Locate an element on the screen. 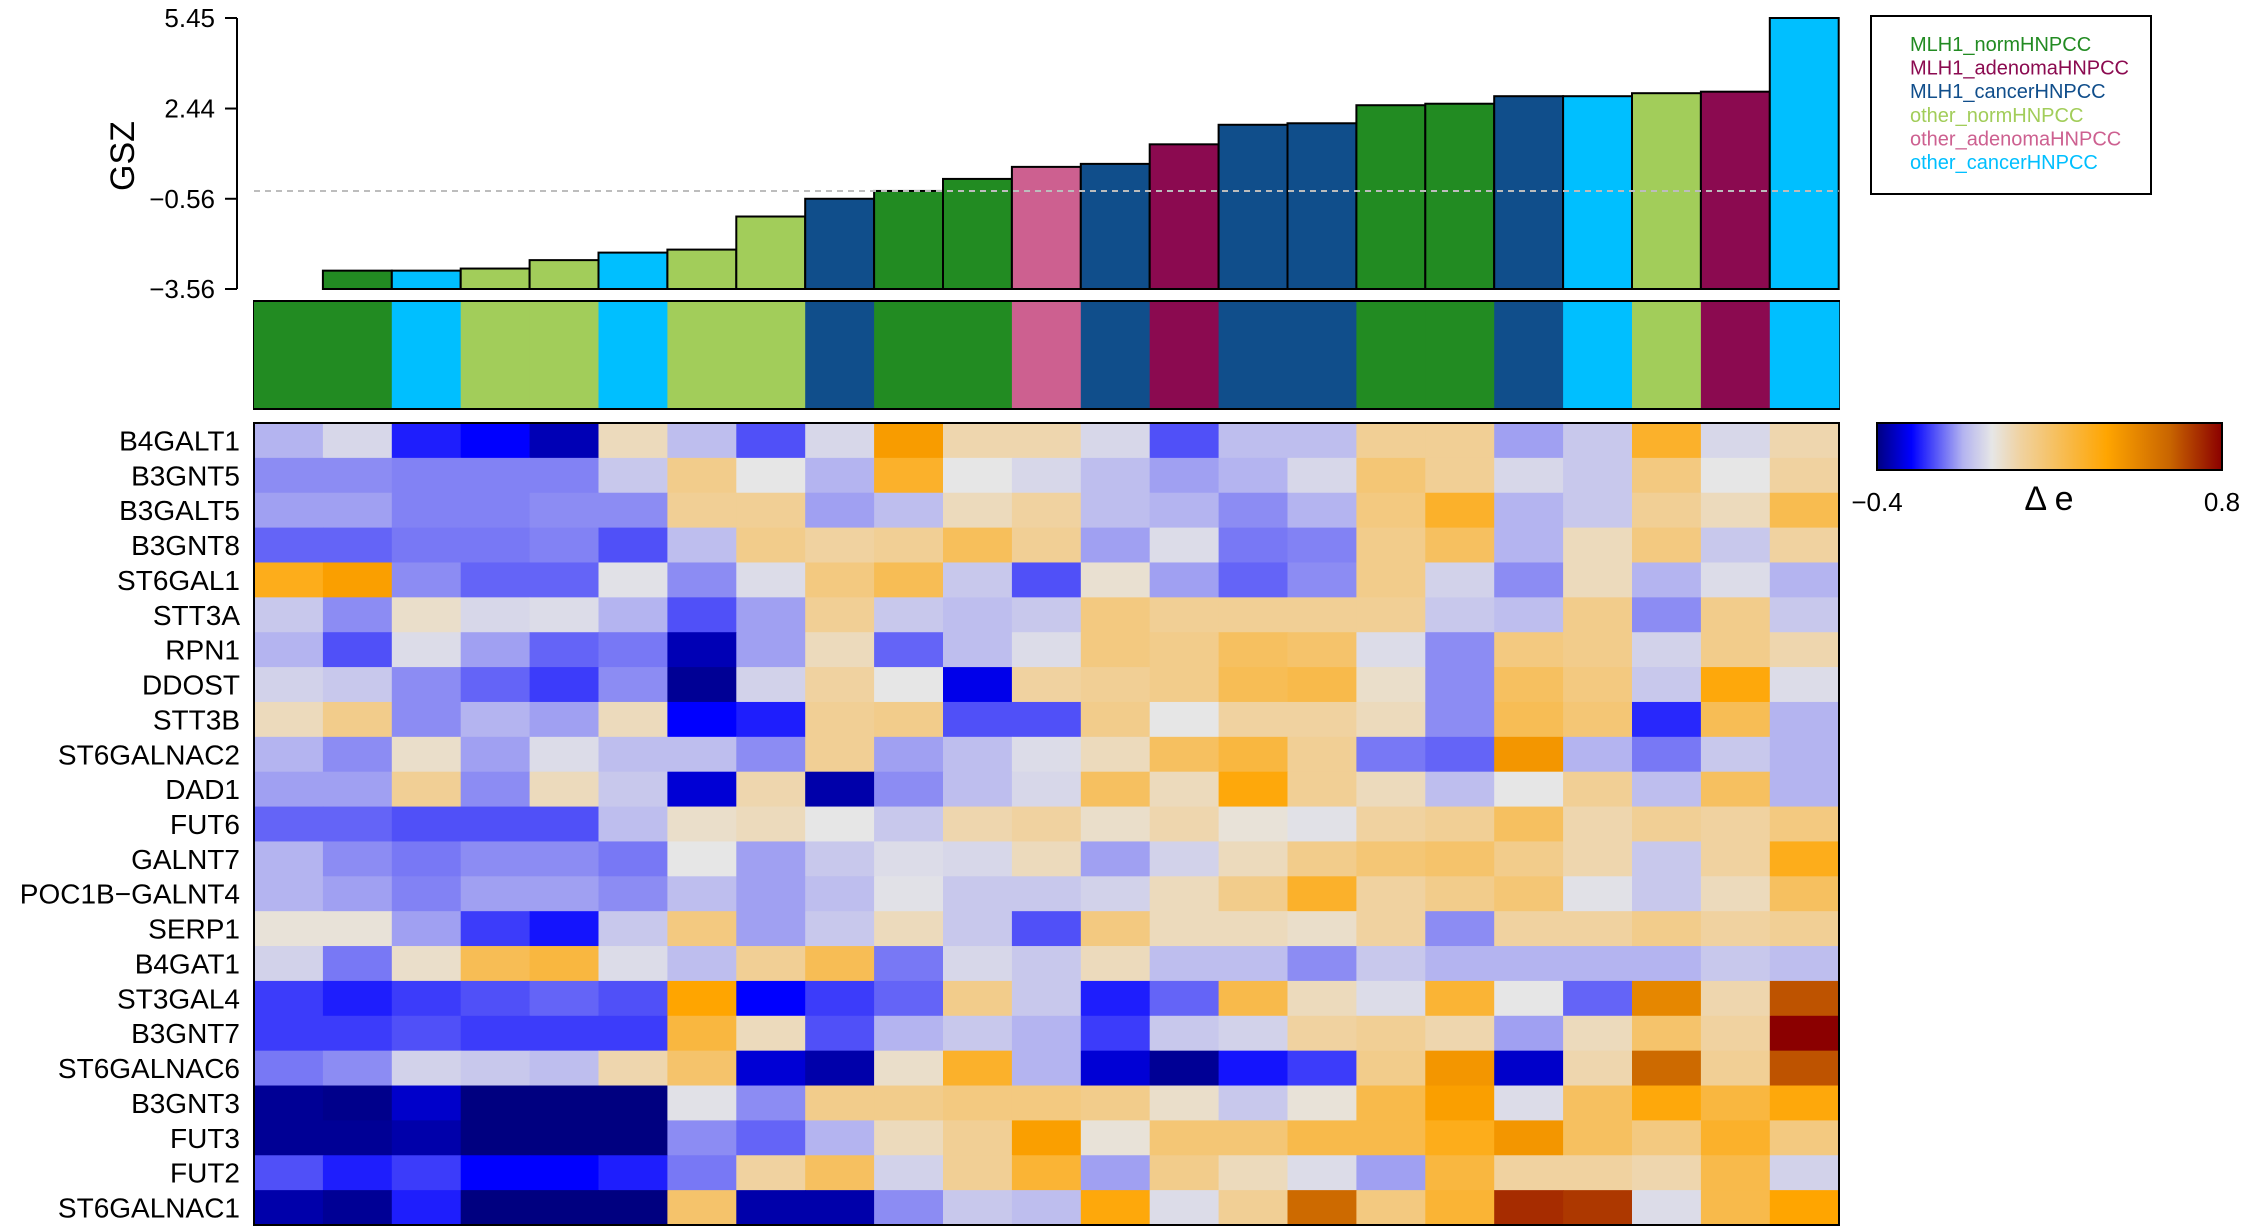 The width and height of the screenshot is (2243, 1229). heatmap-row-label: ST3GAL4 is located at coordinates (178, 998).